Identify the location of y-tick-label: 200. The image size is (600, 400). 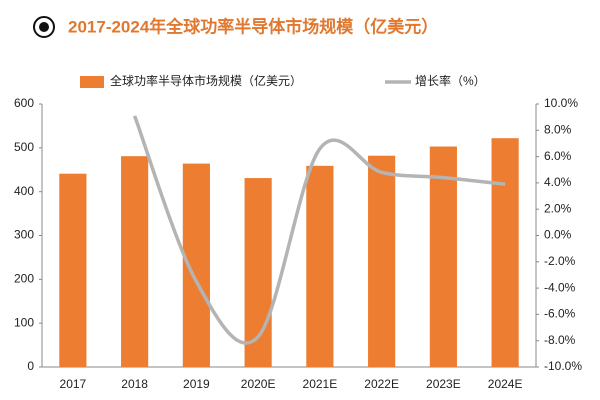
(24, 279).